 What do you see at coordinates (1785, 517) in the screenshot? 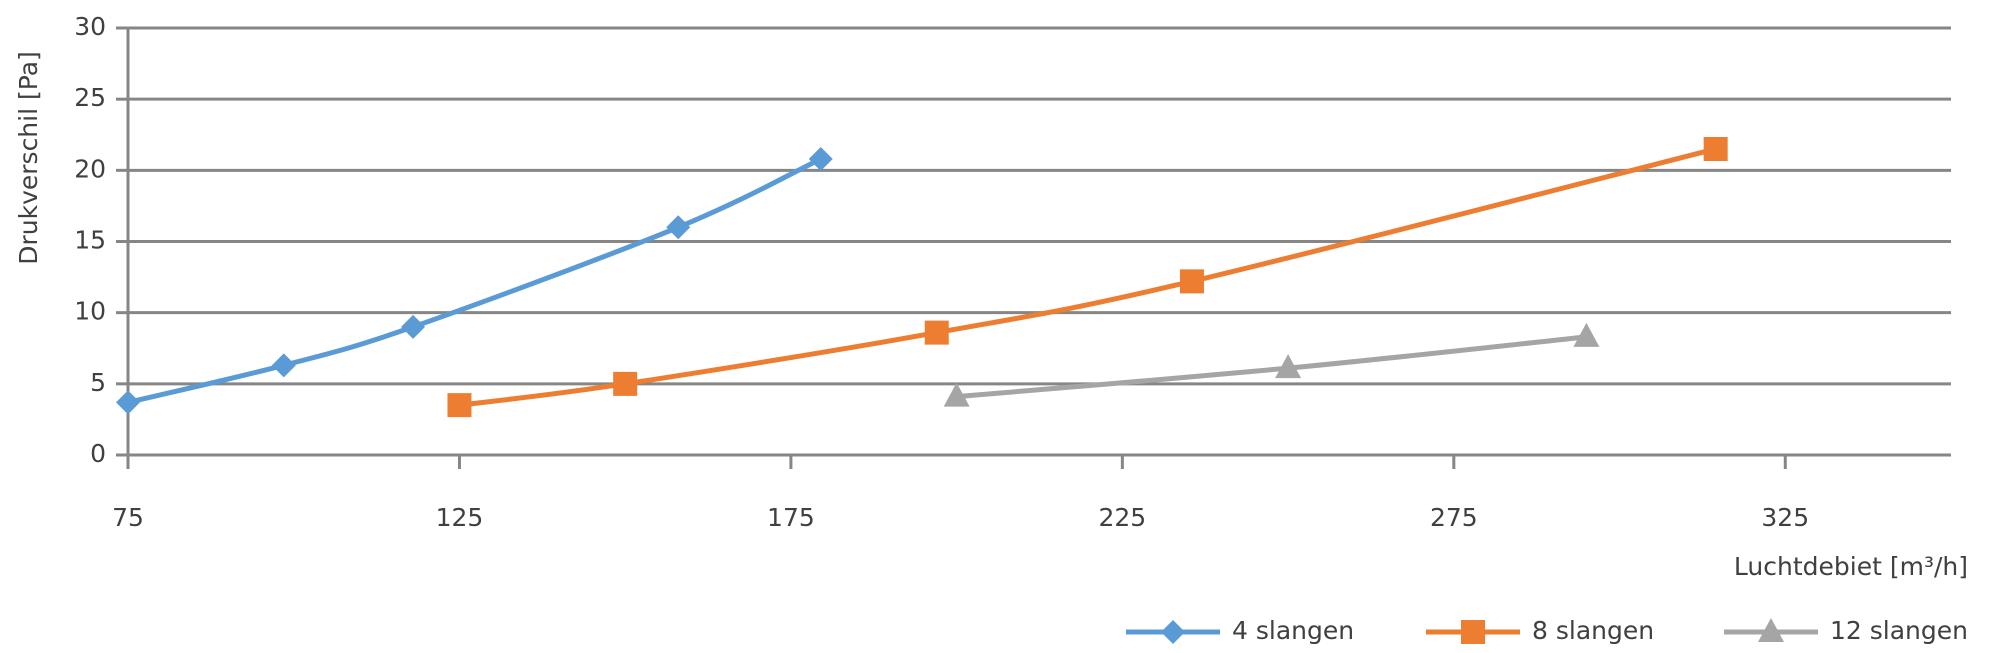
I see `x-tick-label: 325` at bounding box center [1785, 517].